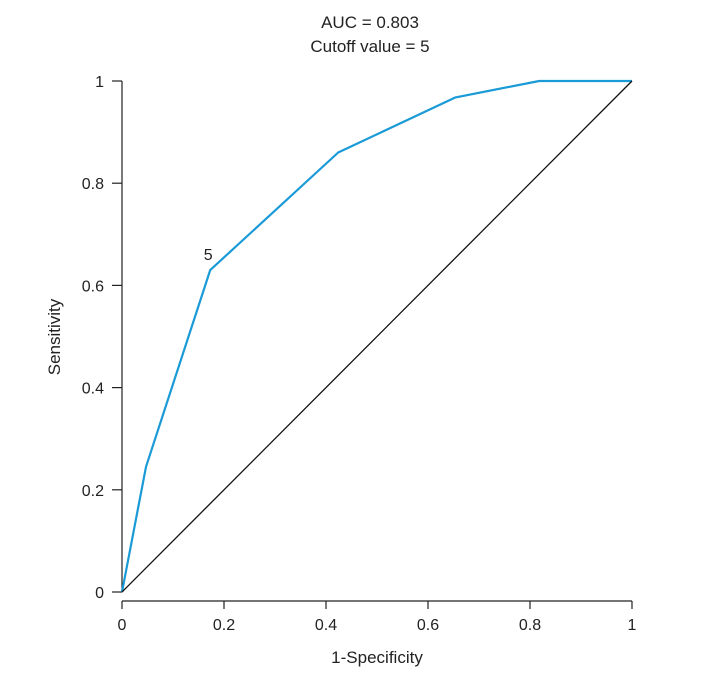 The width and height of the screenshot is (703, 682). Describe the element at coordinates (93, 184) in the screenshot. I see `y-tick-label: 0.8` at that location.